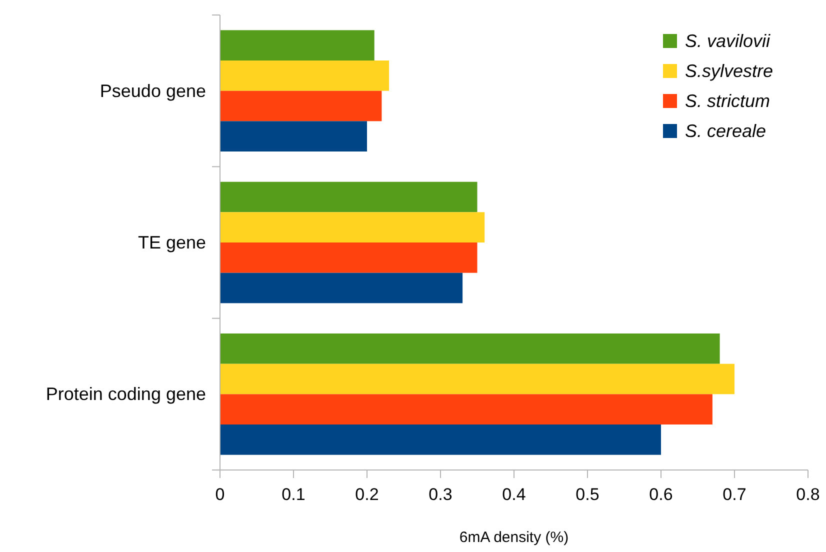  What do you see at coordinates (734, 494) in the screenshot?
I see `x-tick-label: 0.7` at bounding box center [734, 494].